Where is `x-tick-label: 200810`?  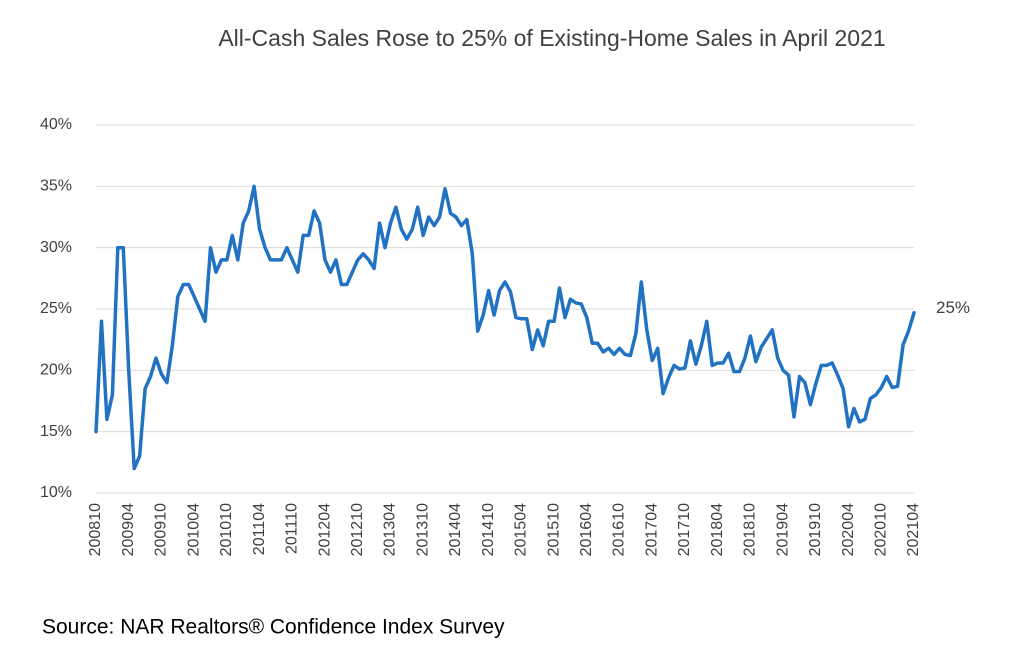 x-tick-label: 200810 is located at coordinates (95, 529).